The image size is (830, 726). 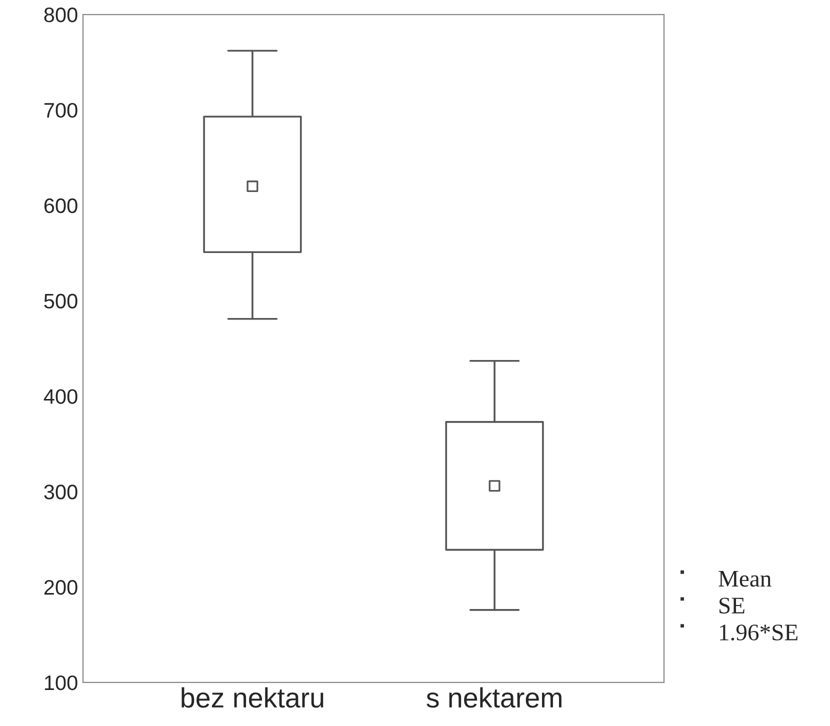 I want to click on y-tick-label: 800, so click(x=61, y=15).